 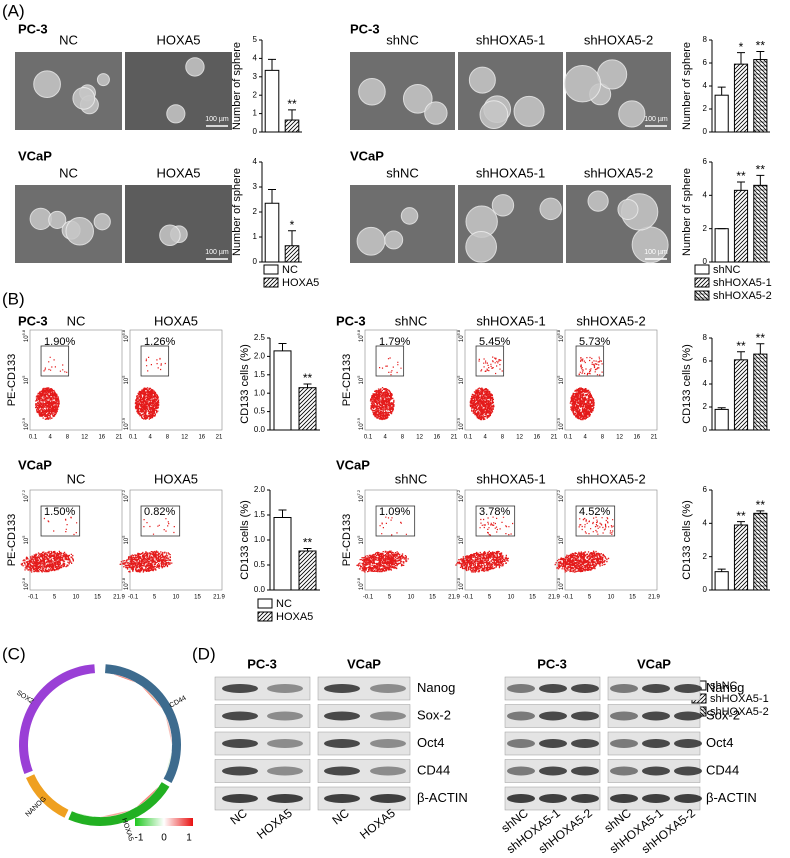 I want to click on y-tick-label: 102.8, so click(x=360, y=583).